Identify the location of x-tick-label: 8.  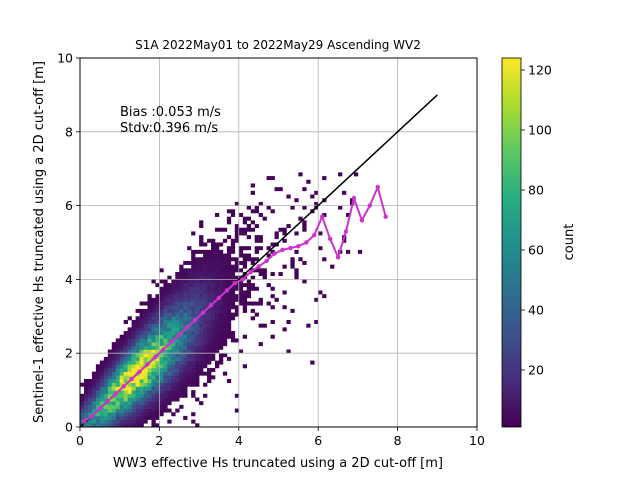
(398, 440).